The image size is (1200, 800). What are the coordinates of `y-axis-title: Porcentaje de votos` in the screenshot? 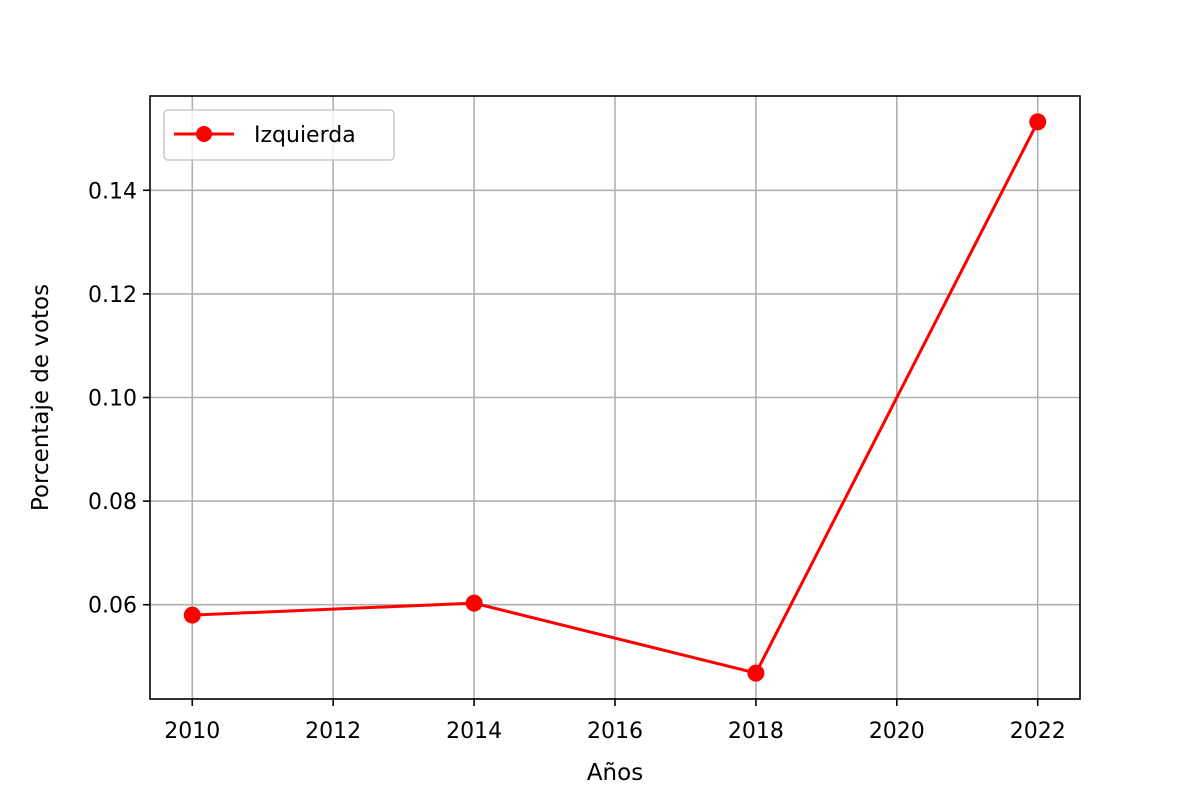 It's located at (41, 397).